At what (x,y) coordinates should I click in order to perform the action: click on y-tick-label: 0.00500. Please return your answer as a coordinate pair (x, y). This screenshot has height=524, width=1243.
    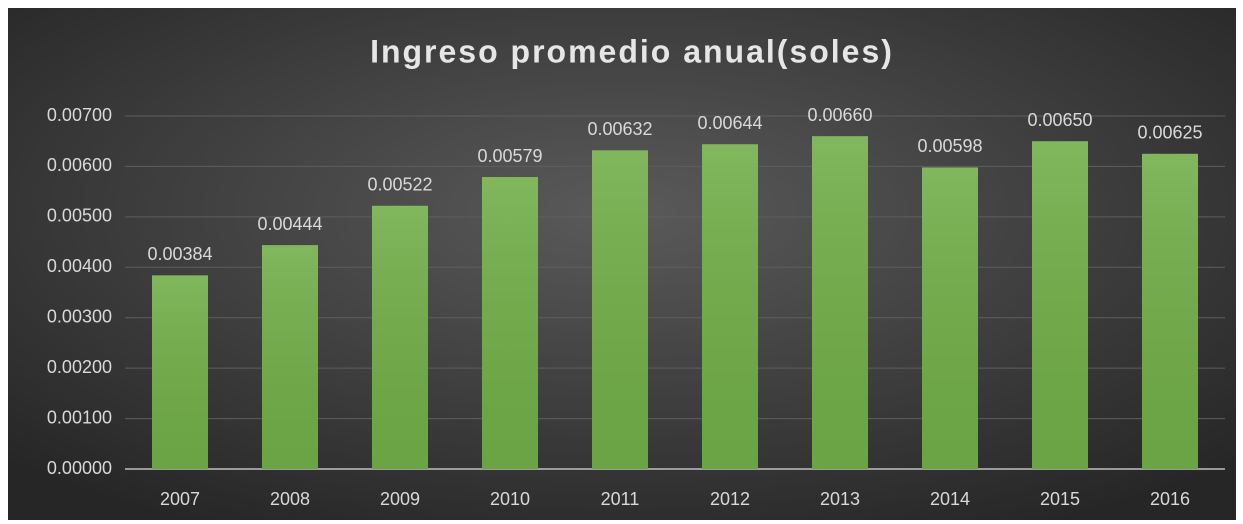
    Looking at the image, I should click on (79, 216).